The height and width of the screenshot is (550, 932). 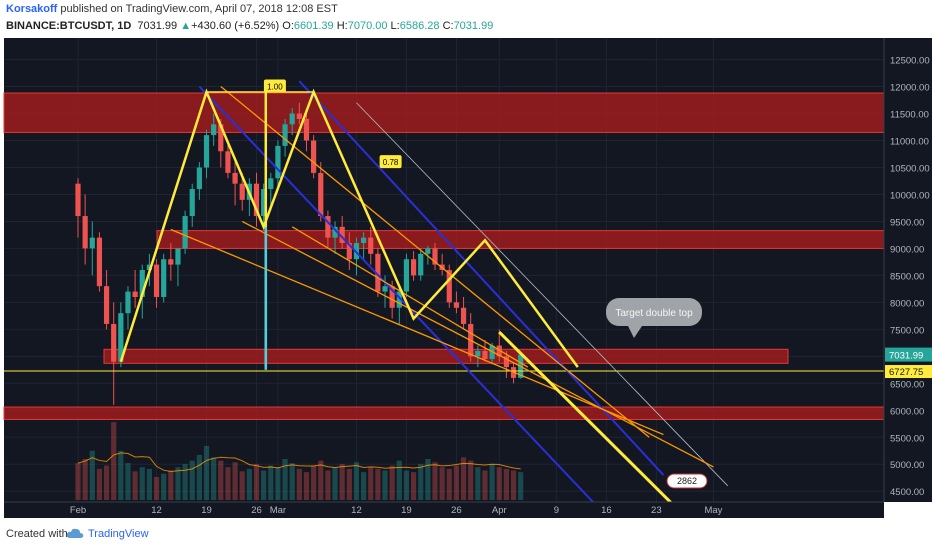 What do you see at coordinates (910, 88) in the screenshot?
I see `y-tick-label: 12000.00` at bounding box center [910, 88].